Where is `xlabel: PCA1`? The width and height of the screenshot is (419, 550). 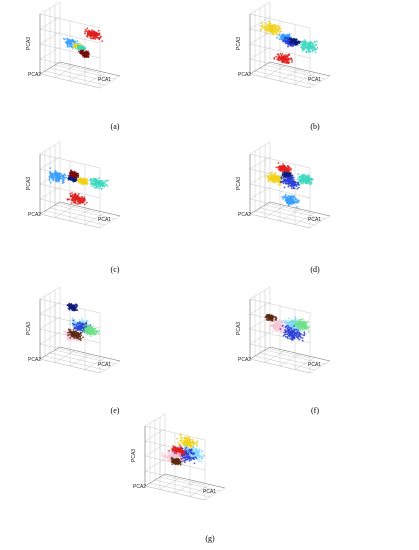
xlabel: PCA1 is located at coordinates (314, 365).